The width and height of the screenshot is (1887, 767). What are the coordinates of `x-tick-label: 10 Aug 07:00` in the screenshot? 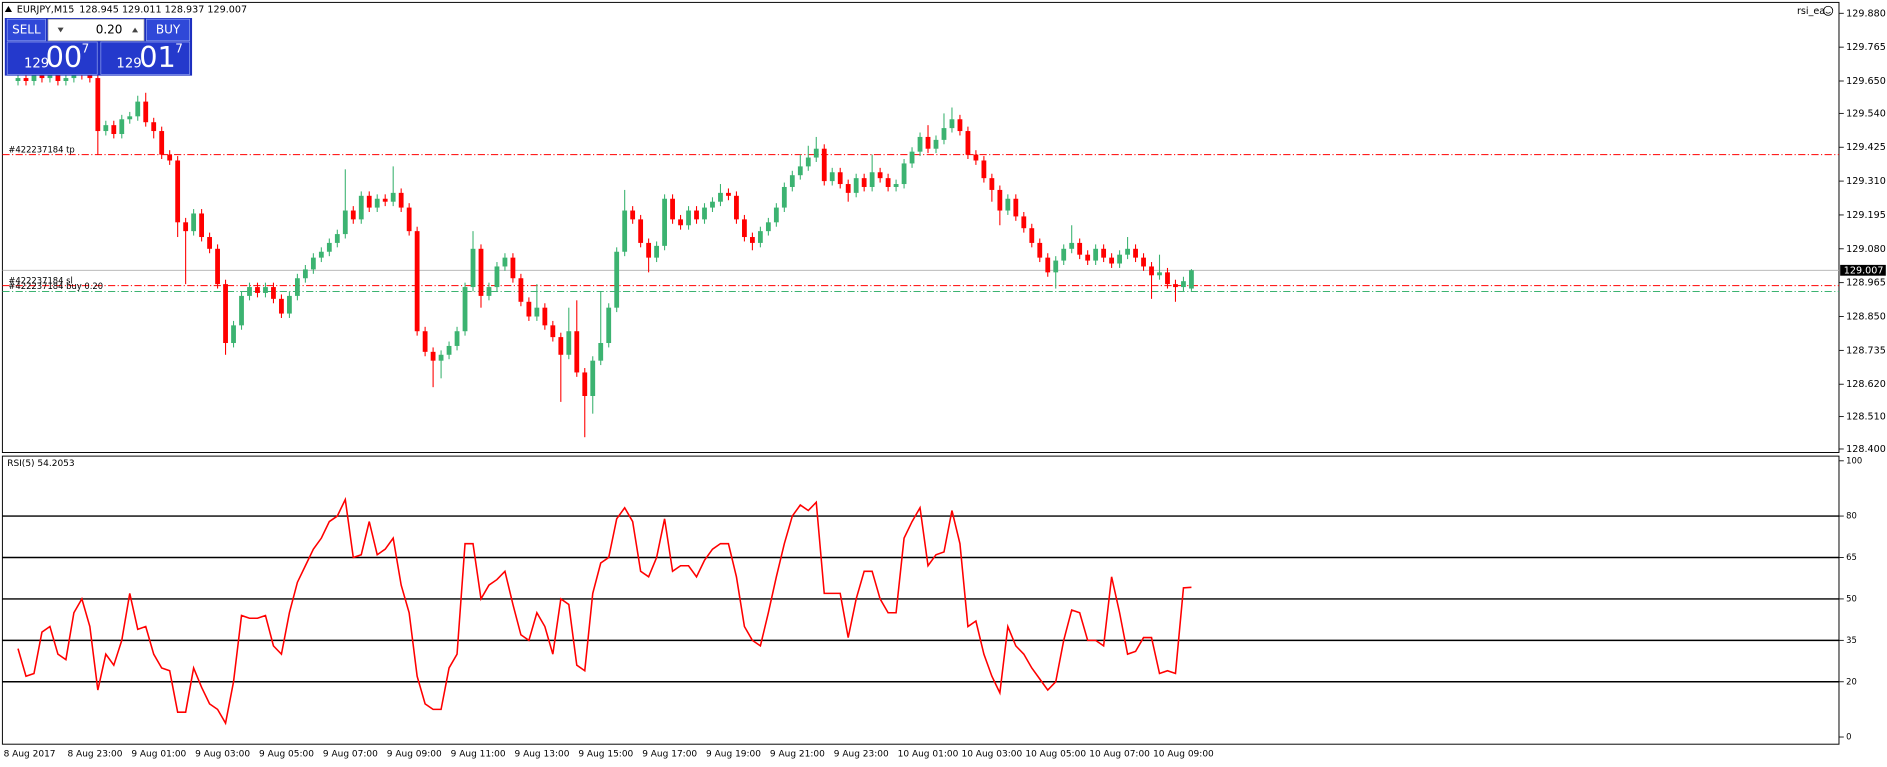 It's located at (1119, 754).